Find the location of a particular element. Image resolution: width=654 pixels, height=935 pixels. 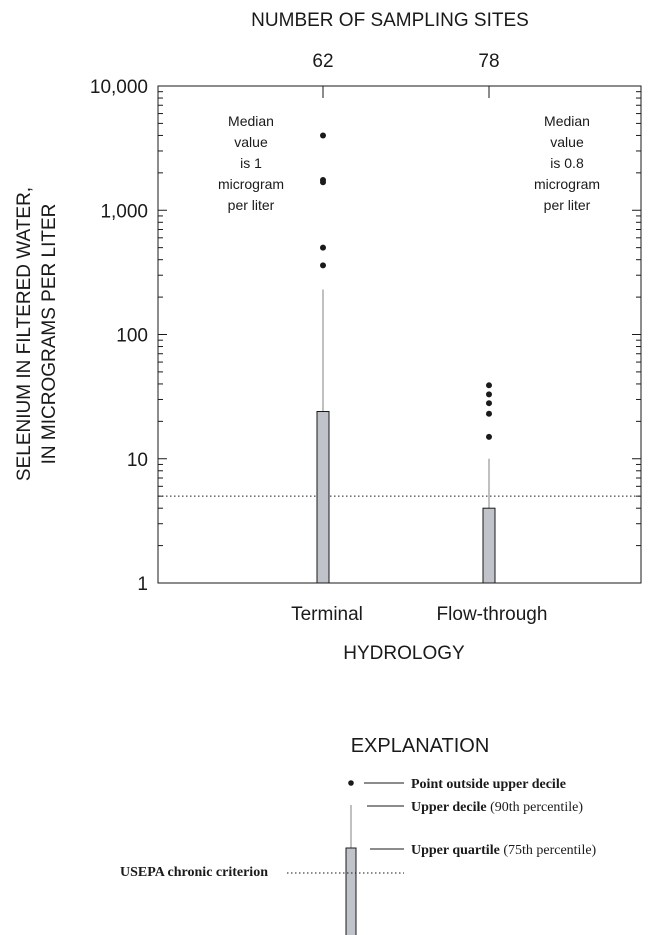

y-tick-label: 10 is located at coordinates (137, 460).